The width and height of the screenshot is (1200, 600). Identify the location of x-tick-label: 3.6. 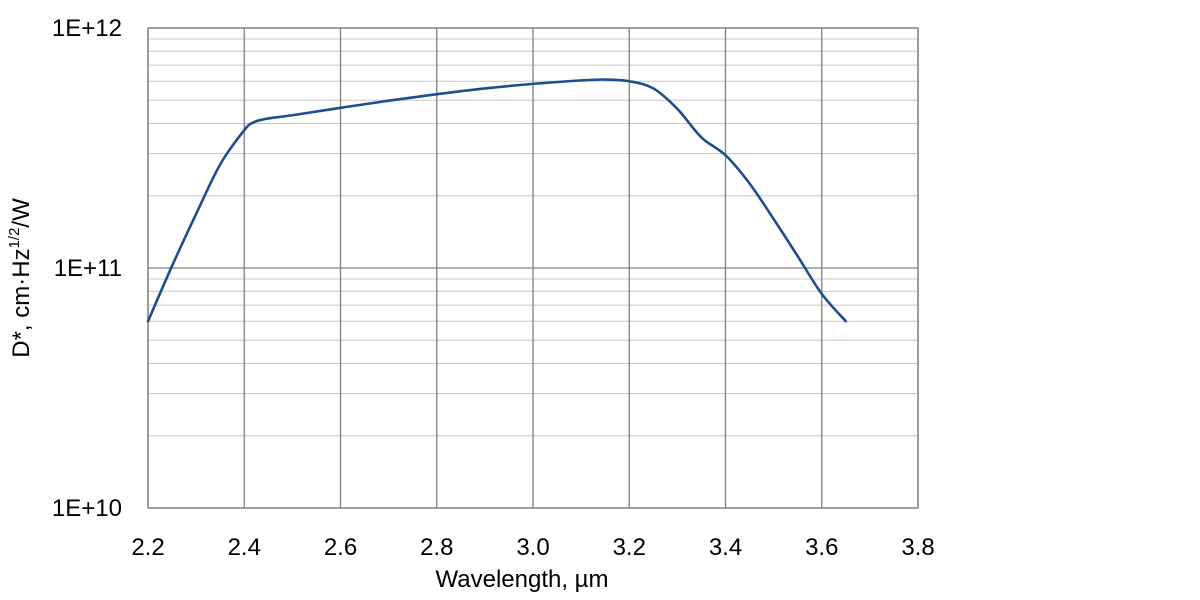
(821, 547).